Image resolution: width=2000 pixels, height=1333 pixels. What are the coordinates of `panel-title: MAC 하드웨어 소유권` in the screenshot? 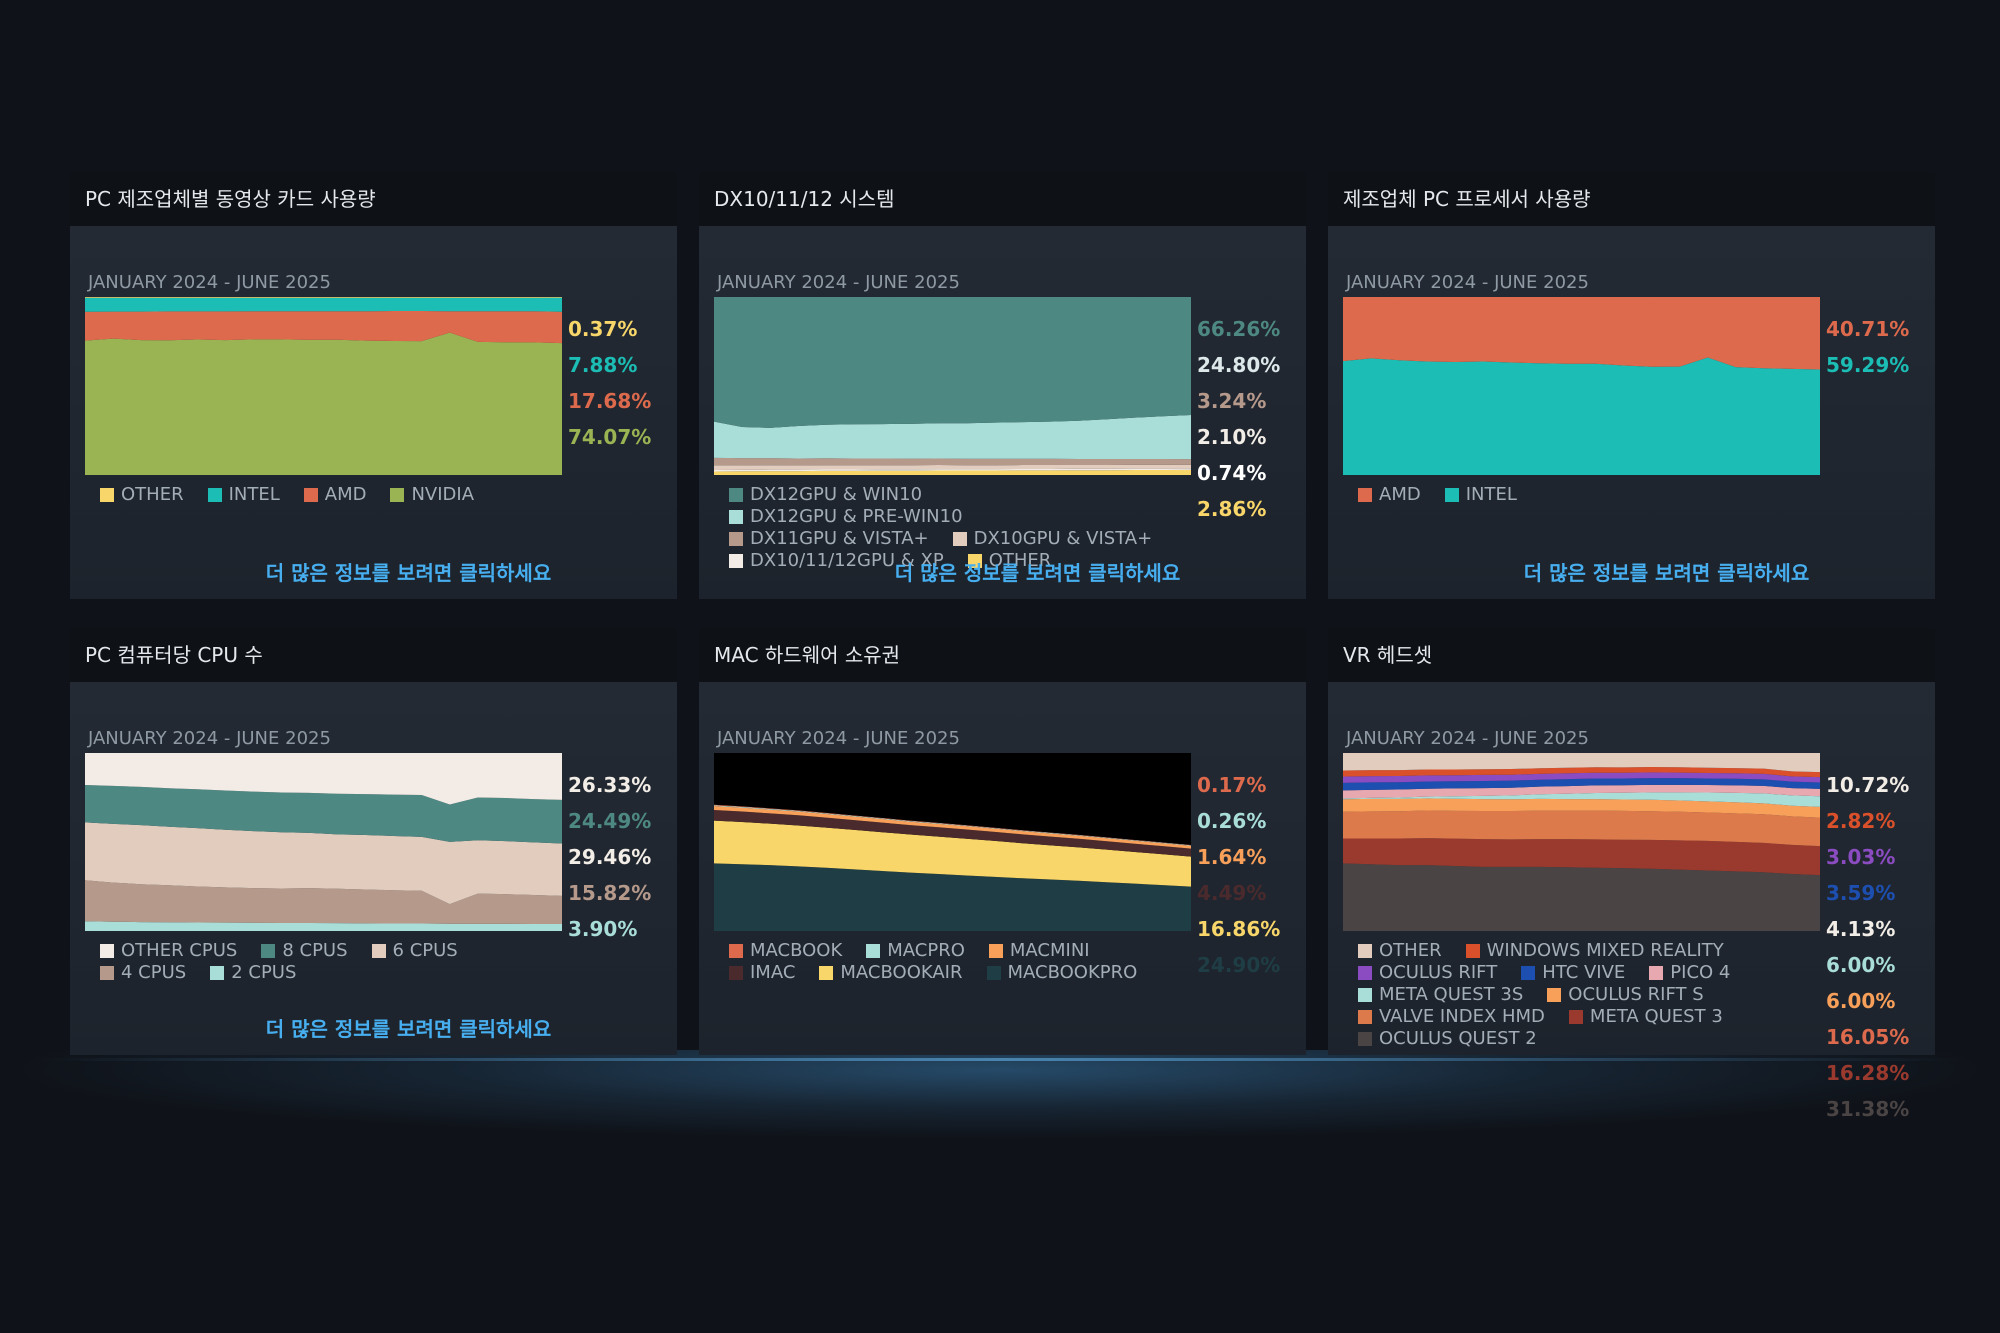 It's located at (1002, 655).